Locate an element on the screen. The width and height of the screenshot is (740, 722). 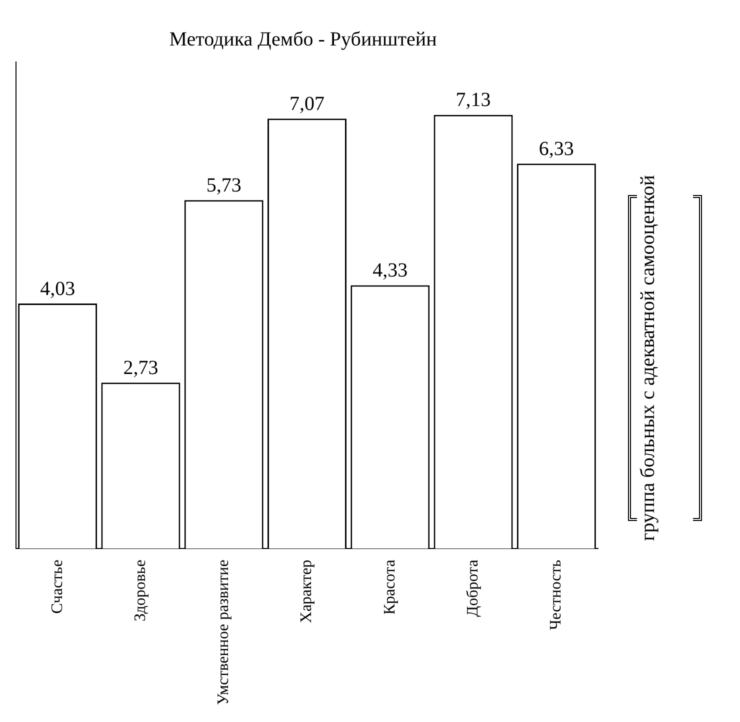
data-label: 4,03 is located at coordinates (58, 289).